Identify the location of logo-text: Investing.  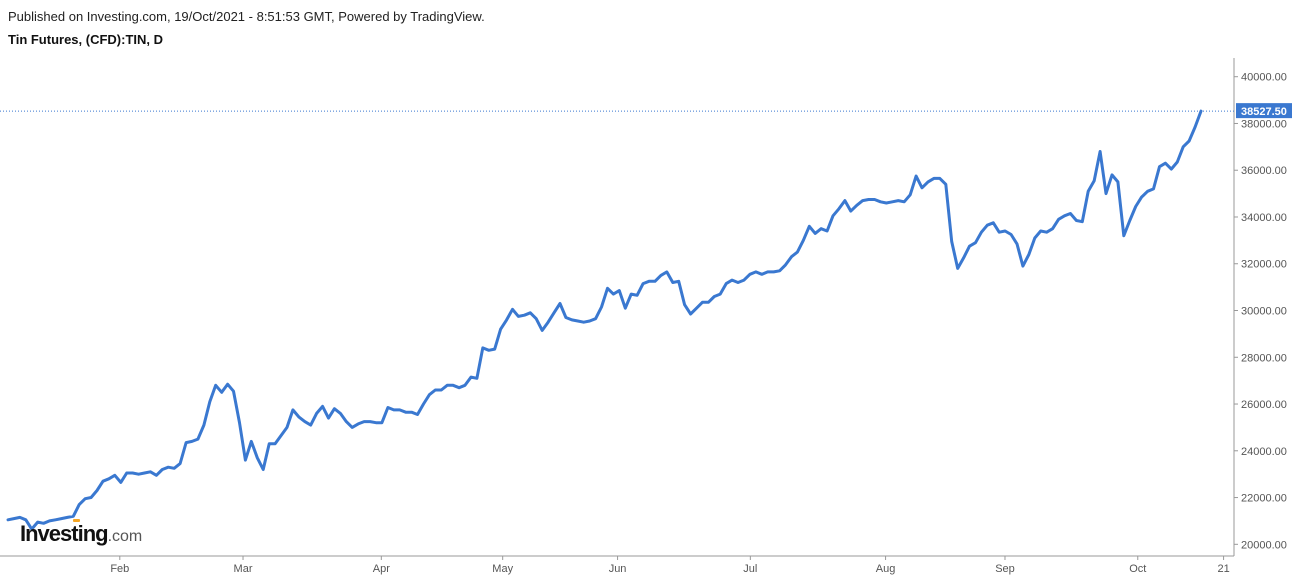
(64, 533).